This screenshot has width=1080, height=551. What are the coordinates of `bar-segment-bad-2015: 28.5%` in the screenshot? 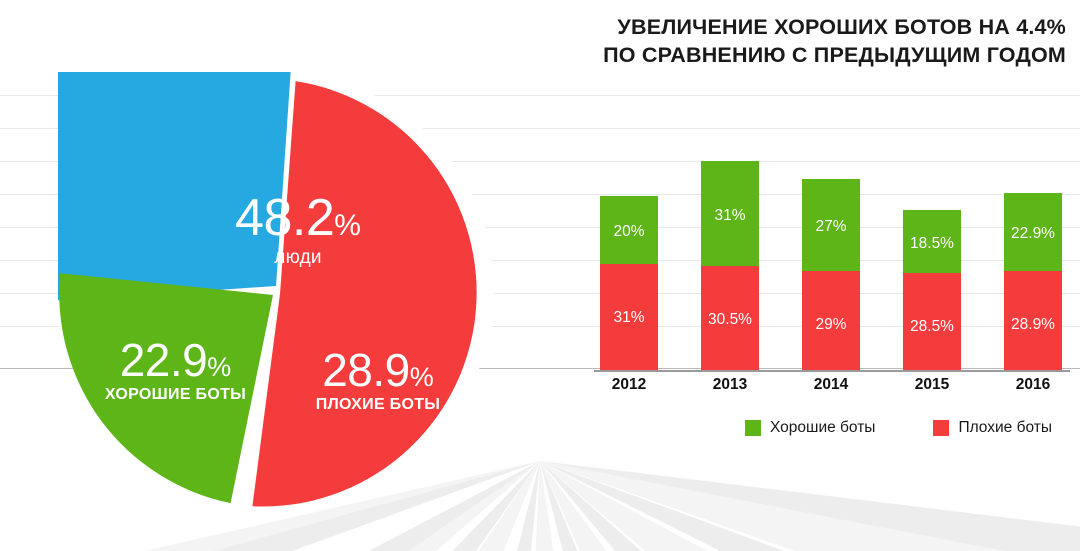 It's located at (932, 321).